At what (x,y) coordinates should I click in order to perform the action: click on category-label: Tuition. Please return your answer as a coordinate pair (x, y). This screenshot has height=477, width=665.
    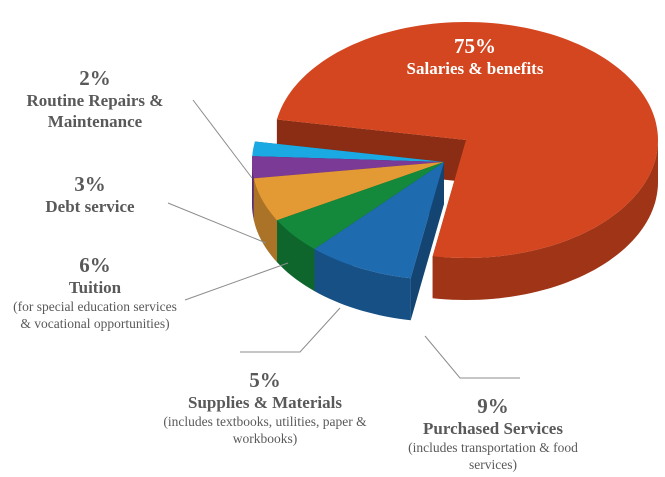
    Looking at the image, I should click on (95, 287).